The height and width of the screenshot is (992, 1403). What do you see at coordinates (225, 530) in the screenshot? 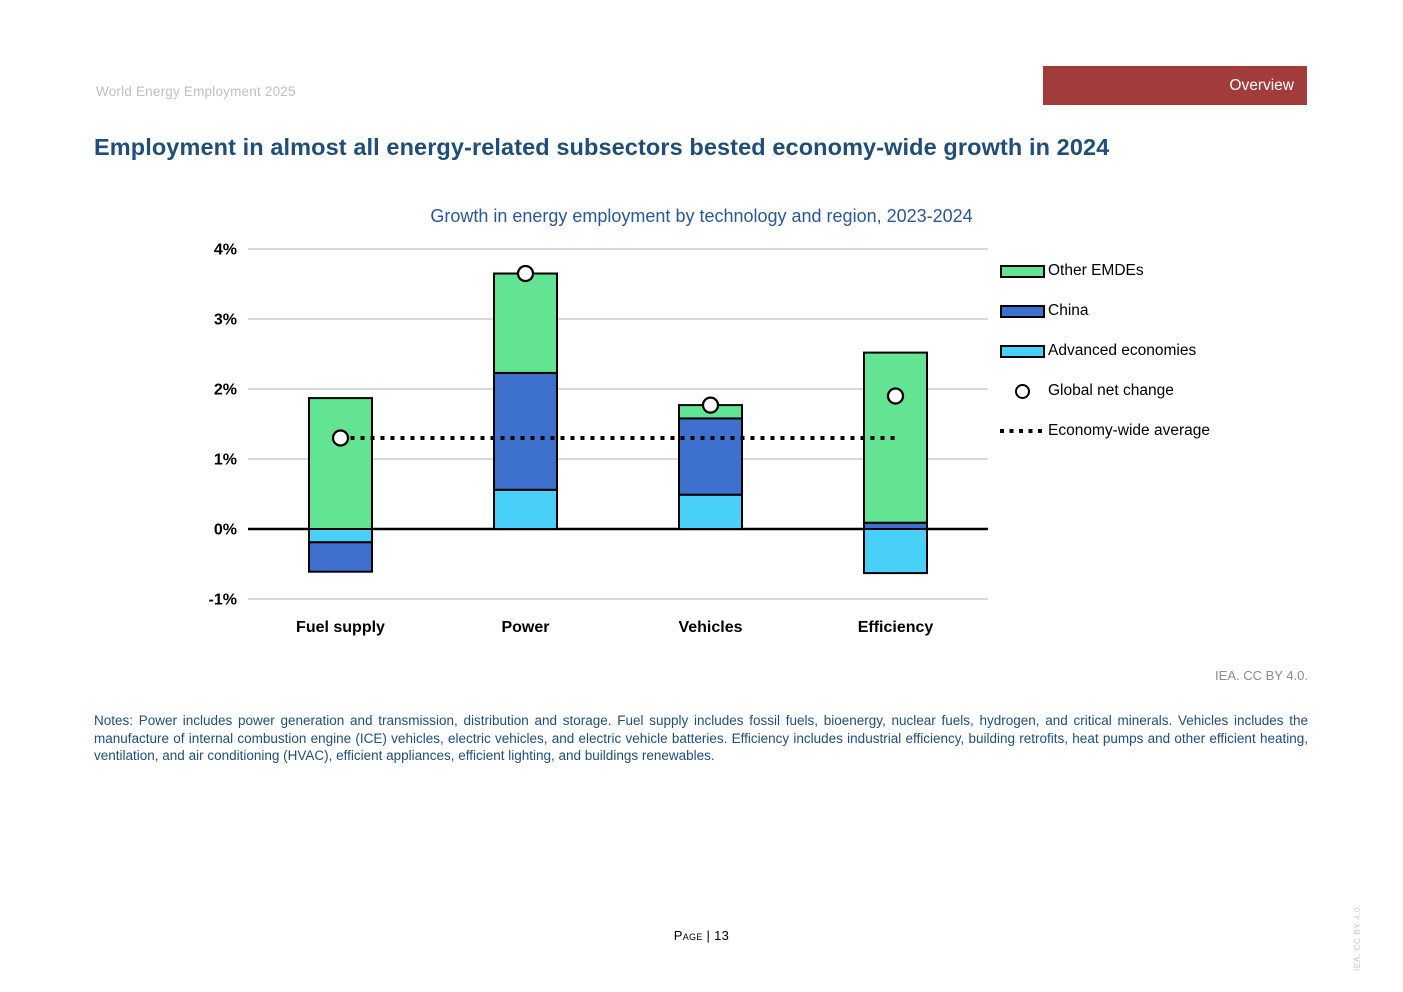
I see `y-tick-label: 0%` at bounding box center [225, 530].